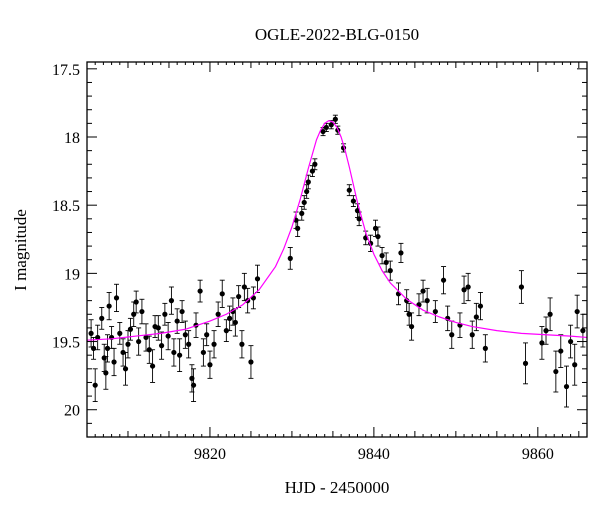 The width and height of the screenshot is (600, 512). What do you see at coordinates (20, 250) in the screenshot?
I see `y-axis-label: I magnitude` at bounding box center [20, 250].